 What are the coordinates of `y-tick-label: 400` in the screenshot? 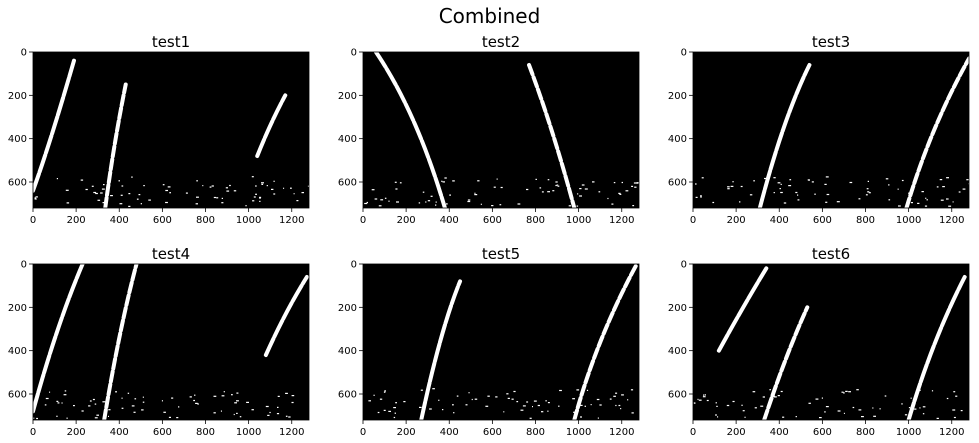 It's located at (17, 139).